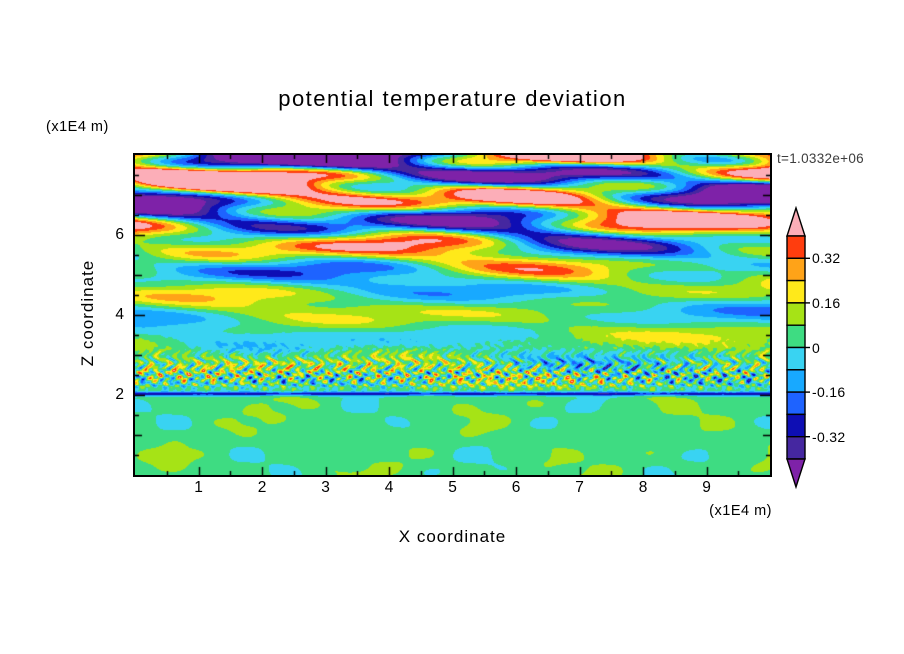  I want to click on colorbar-label: -0.32, so click(829, 436).